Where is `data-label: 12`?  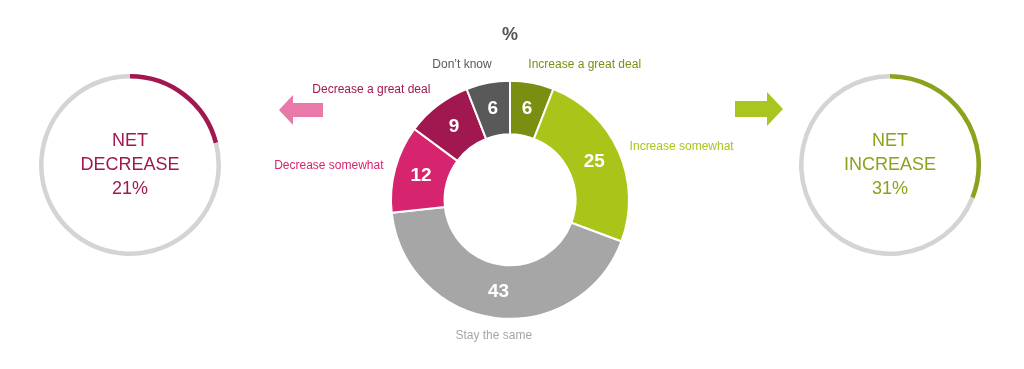 data-label: 12 is located at coordinates (421, 174).